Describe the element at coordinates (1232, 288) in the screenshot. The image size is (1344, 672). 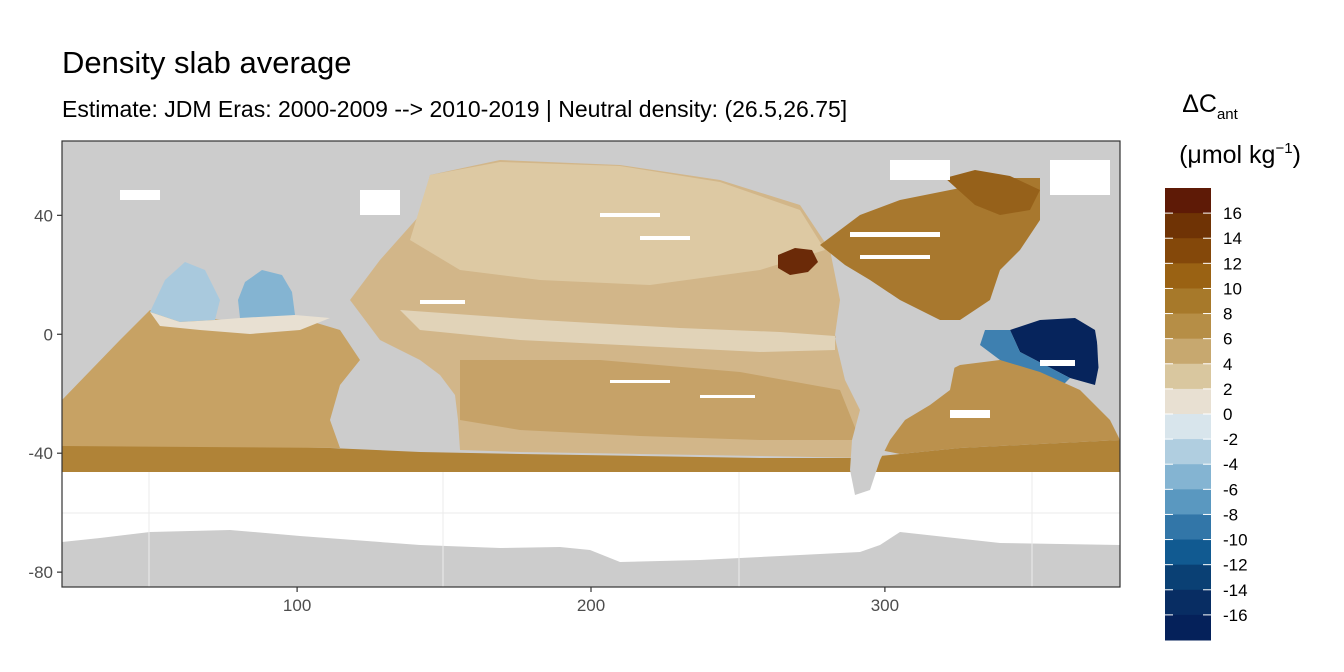
I see `legend-label: 10` at that location.